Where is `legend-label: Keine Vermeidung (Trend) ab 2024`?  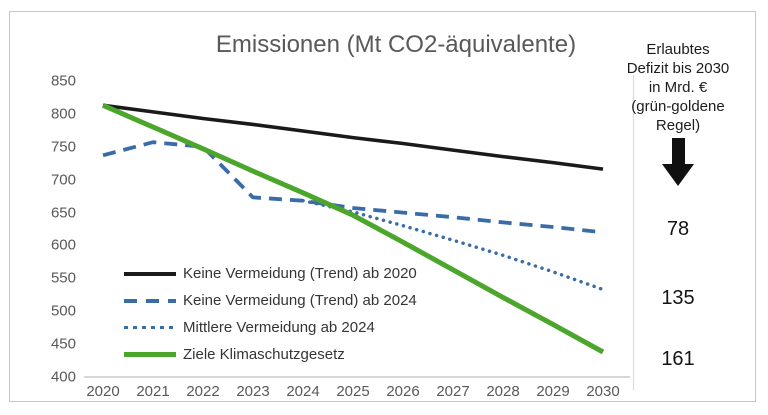 legend-label: Keine Vermeidung (Trend) ab 2024 is located at coordinates (300, 300).